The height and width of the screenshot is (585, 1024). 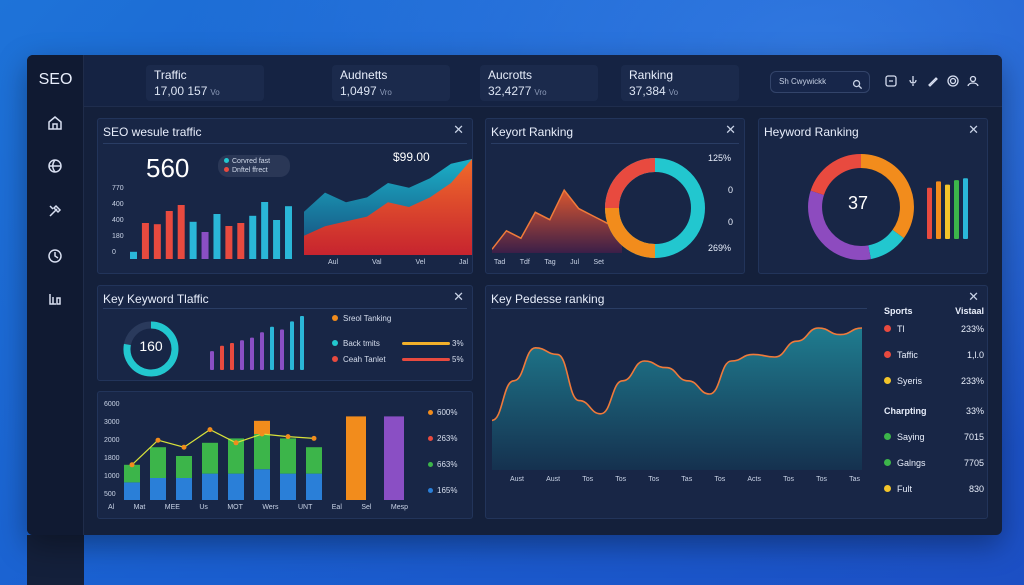 What do you see at coordinates (934, 463) in the screenshot?
I see `table-row: Galngs 7705` at bounding box center [934, 463].